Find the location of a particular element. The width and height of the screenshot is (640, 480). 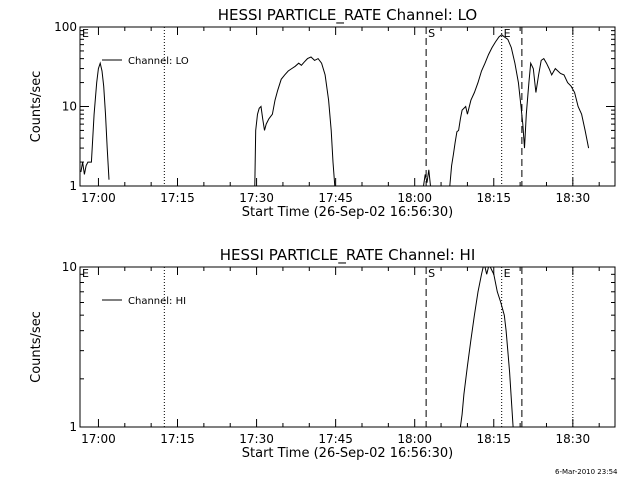

panel-1-legend-label: Channel: LO is located at coordinates (158, 61).